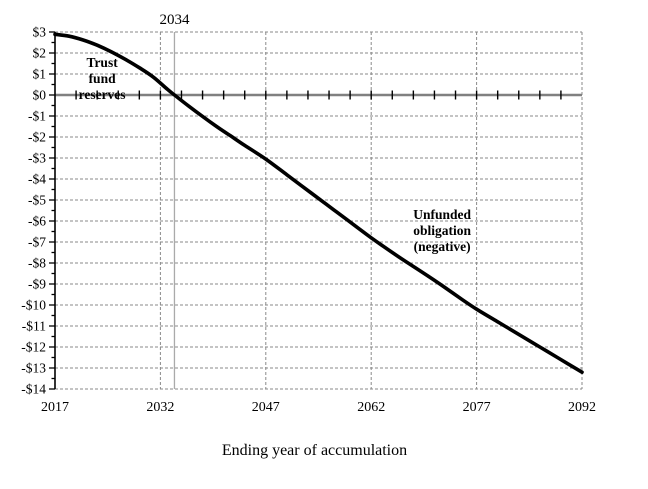 This screenshot has height=489, width=648. I want to click on trust-fund-reserves-label-line: fund, so click(103, 78).